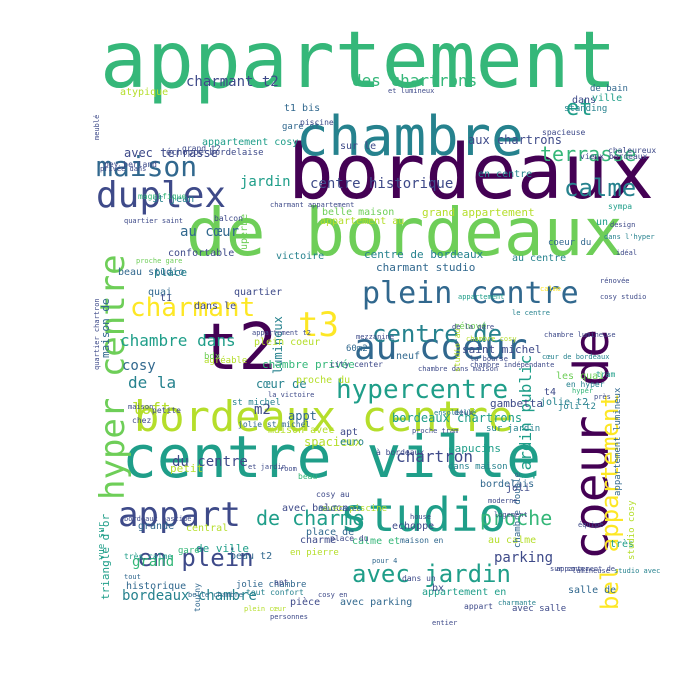 The width and height of the screenshot is (700, 700). I want to click on word-cloud-term: personnes, so click(289, 617).